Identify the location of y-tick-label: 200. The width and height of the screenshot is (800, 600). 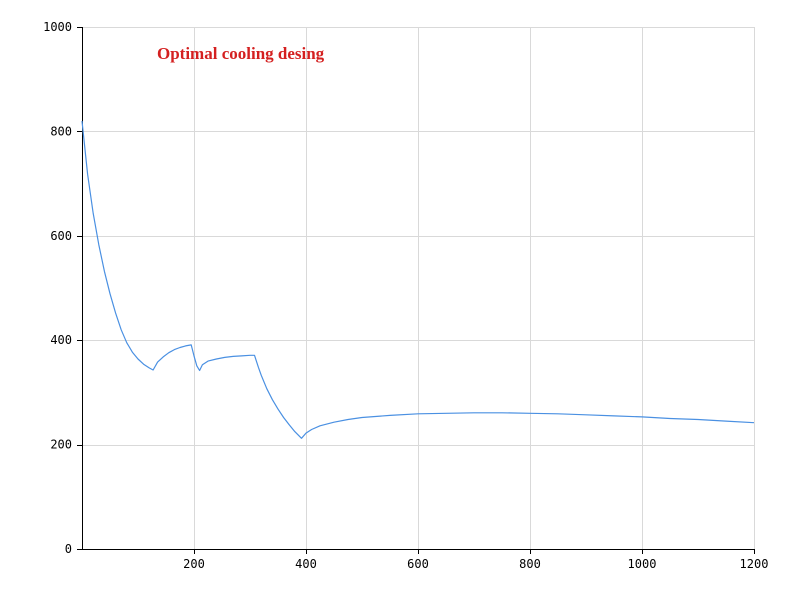
(61, 445).